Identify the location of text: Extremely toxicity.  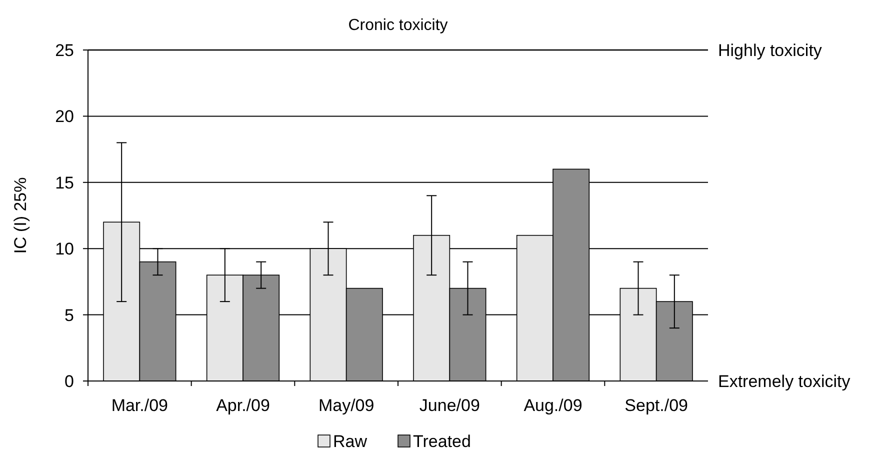
(784, 381).